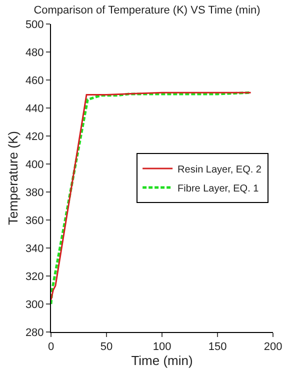  What do you see at coordinates (106, 347) in the screenshot?
I see `x-tick-label: 50` at bounding box center [106, 347].